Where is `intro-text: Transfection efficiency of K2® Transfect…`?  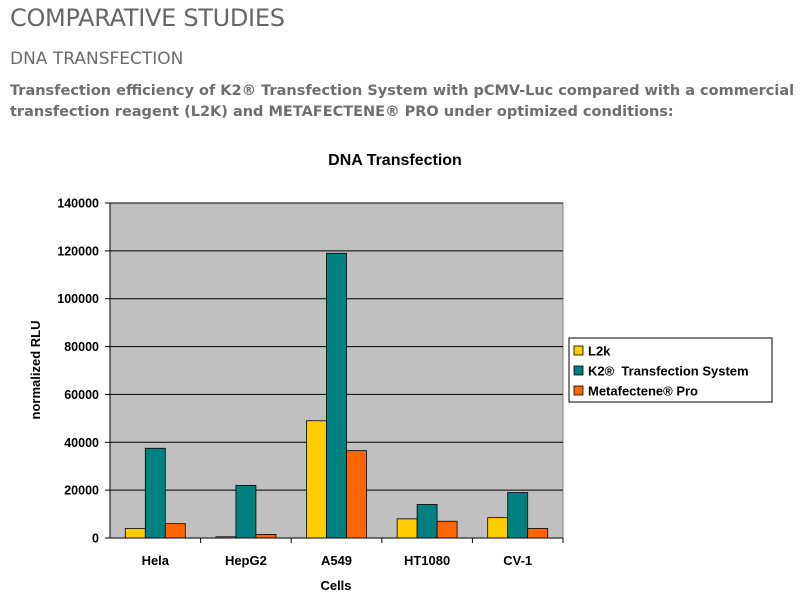 intro-text: Transfection efficiency of K2® Transfect… is located at coordinates (402, 101).